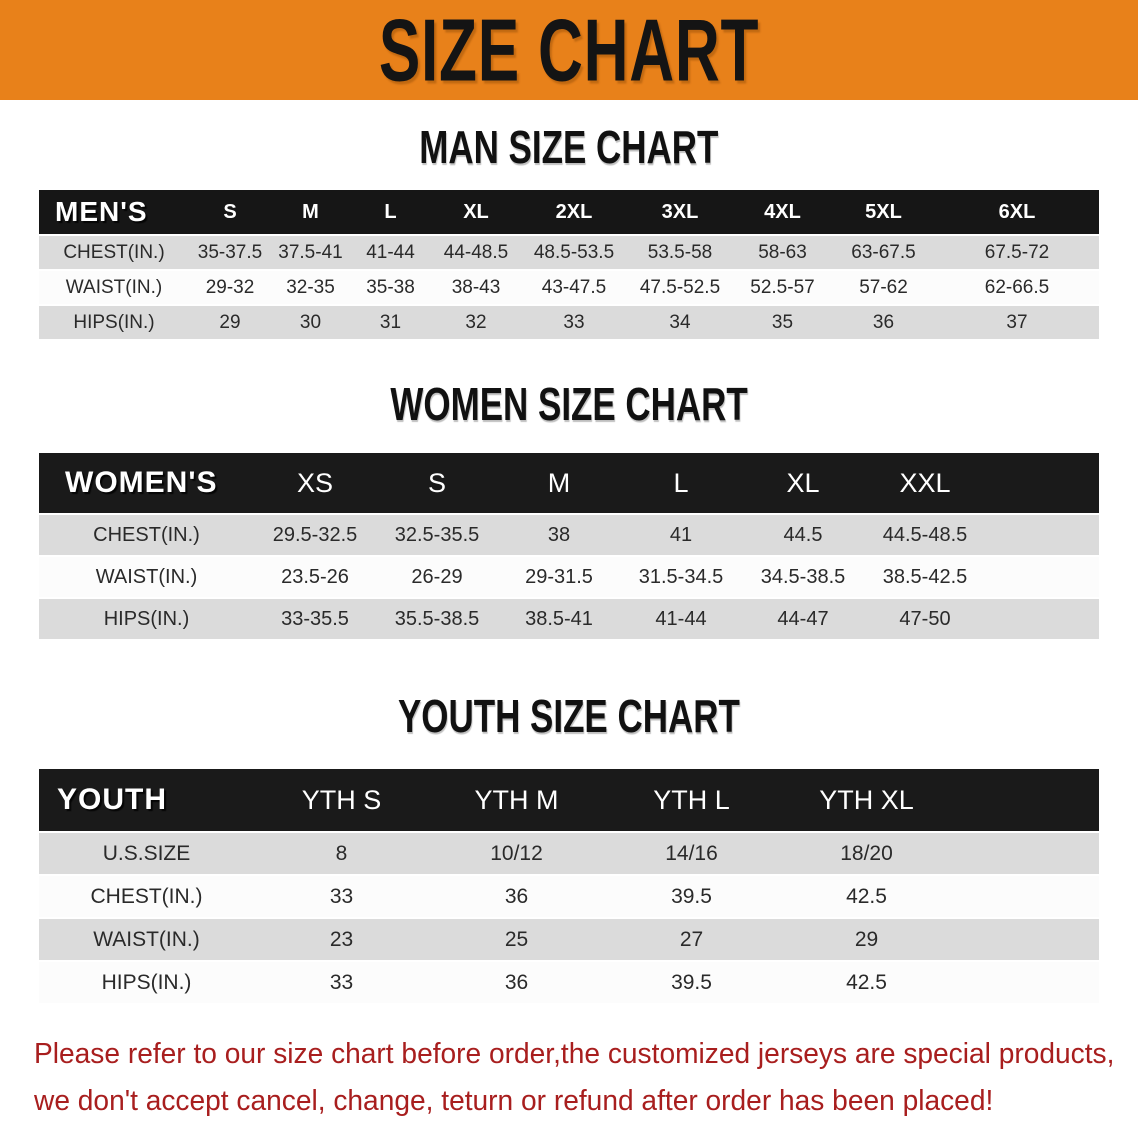  Describe the element at coordinates (803, 534) in the screenshot. I see `table-cell: 44.5` at that location.